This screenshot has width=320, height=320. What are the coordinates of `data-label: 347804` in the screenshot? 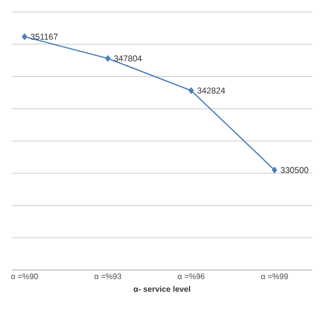 It's located at (128, 58).